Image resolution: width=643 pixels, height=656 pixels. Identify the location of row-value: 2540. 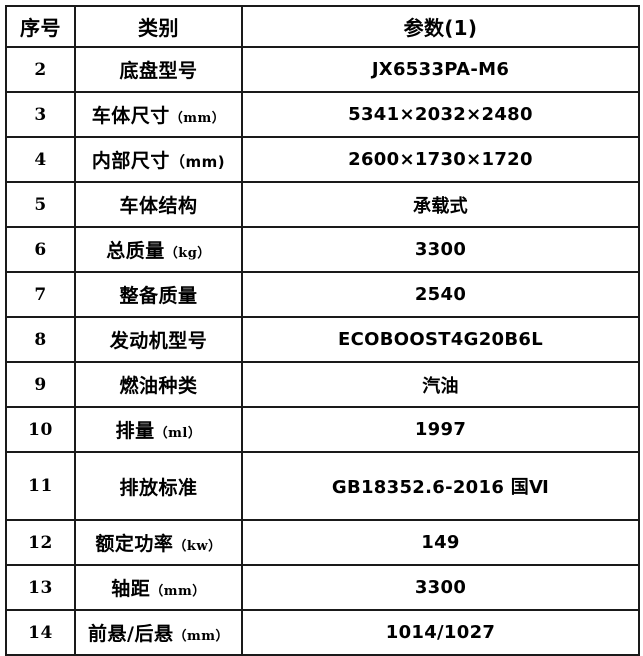
(440, 294).